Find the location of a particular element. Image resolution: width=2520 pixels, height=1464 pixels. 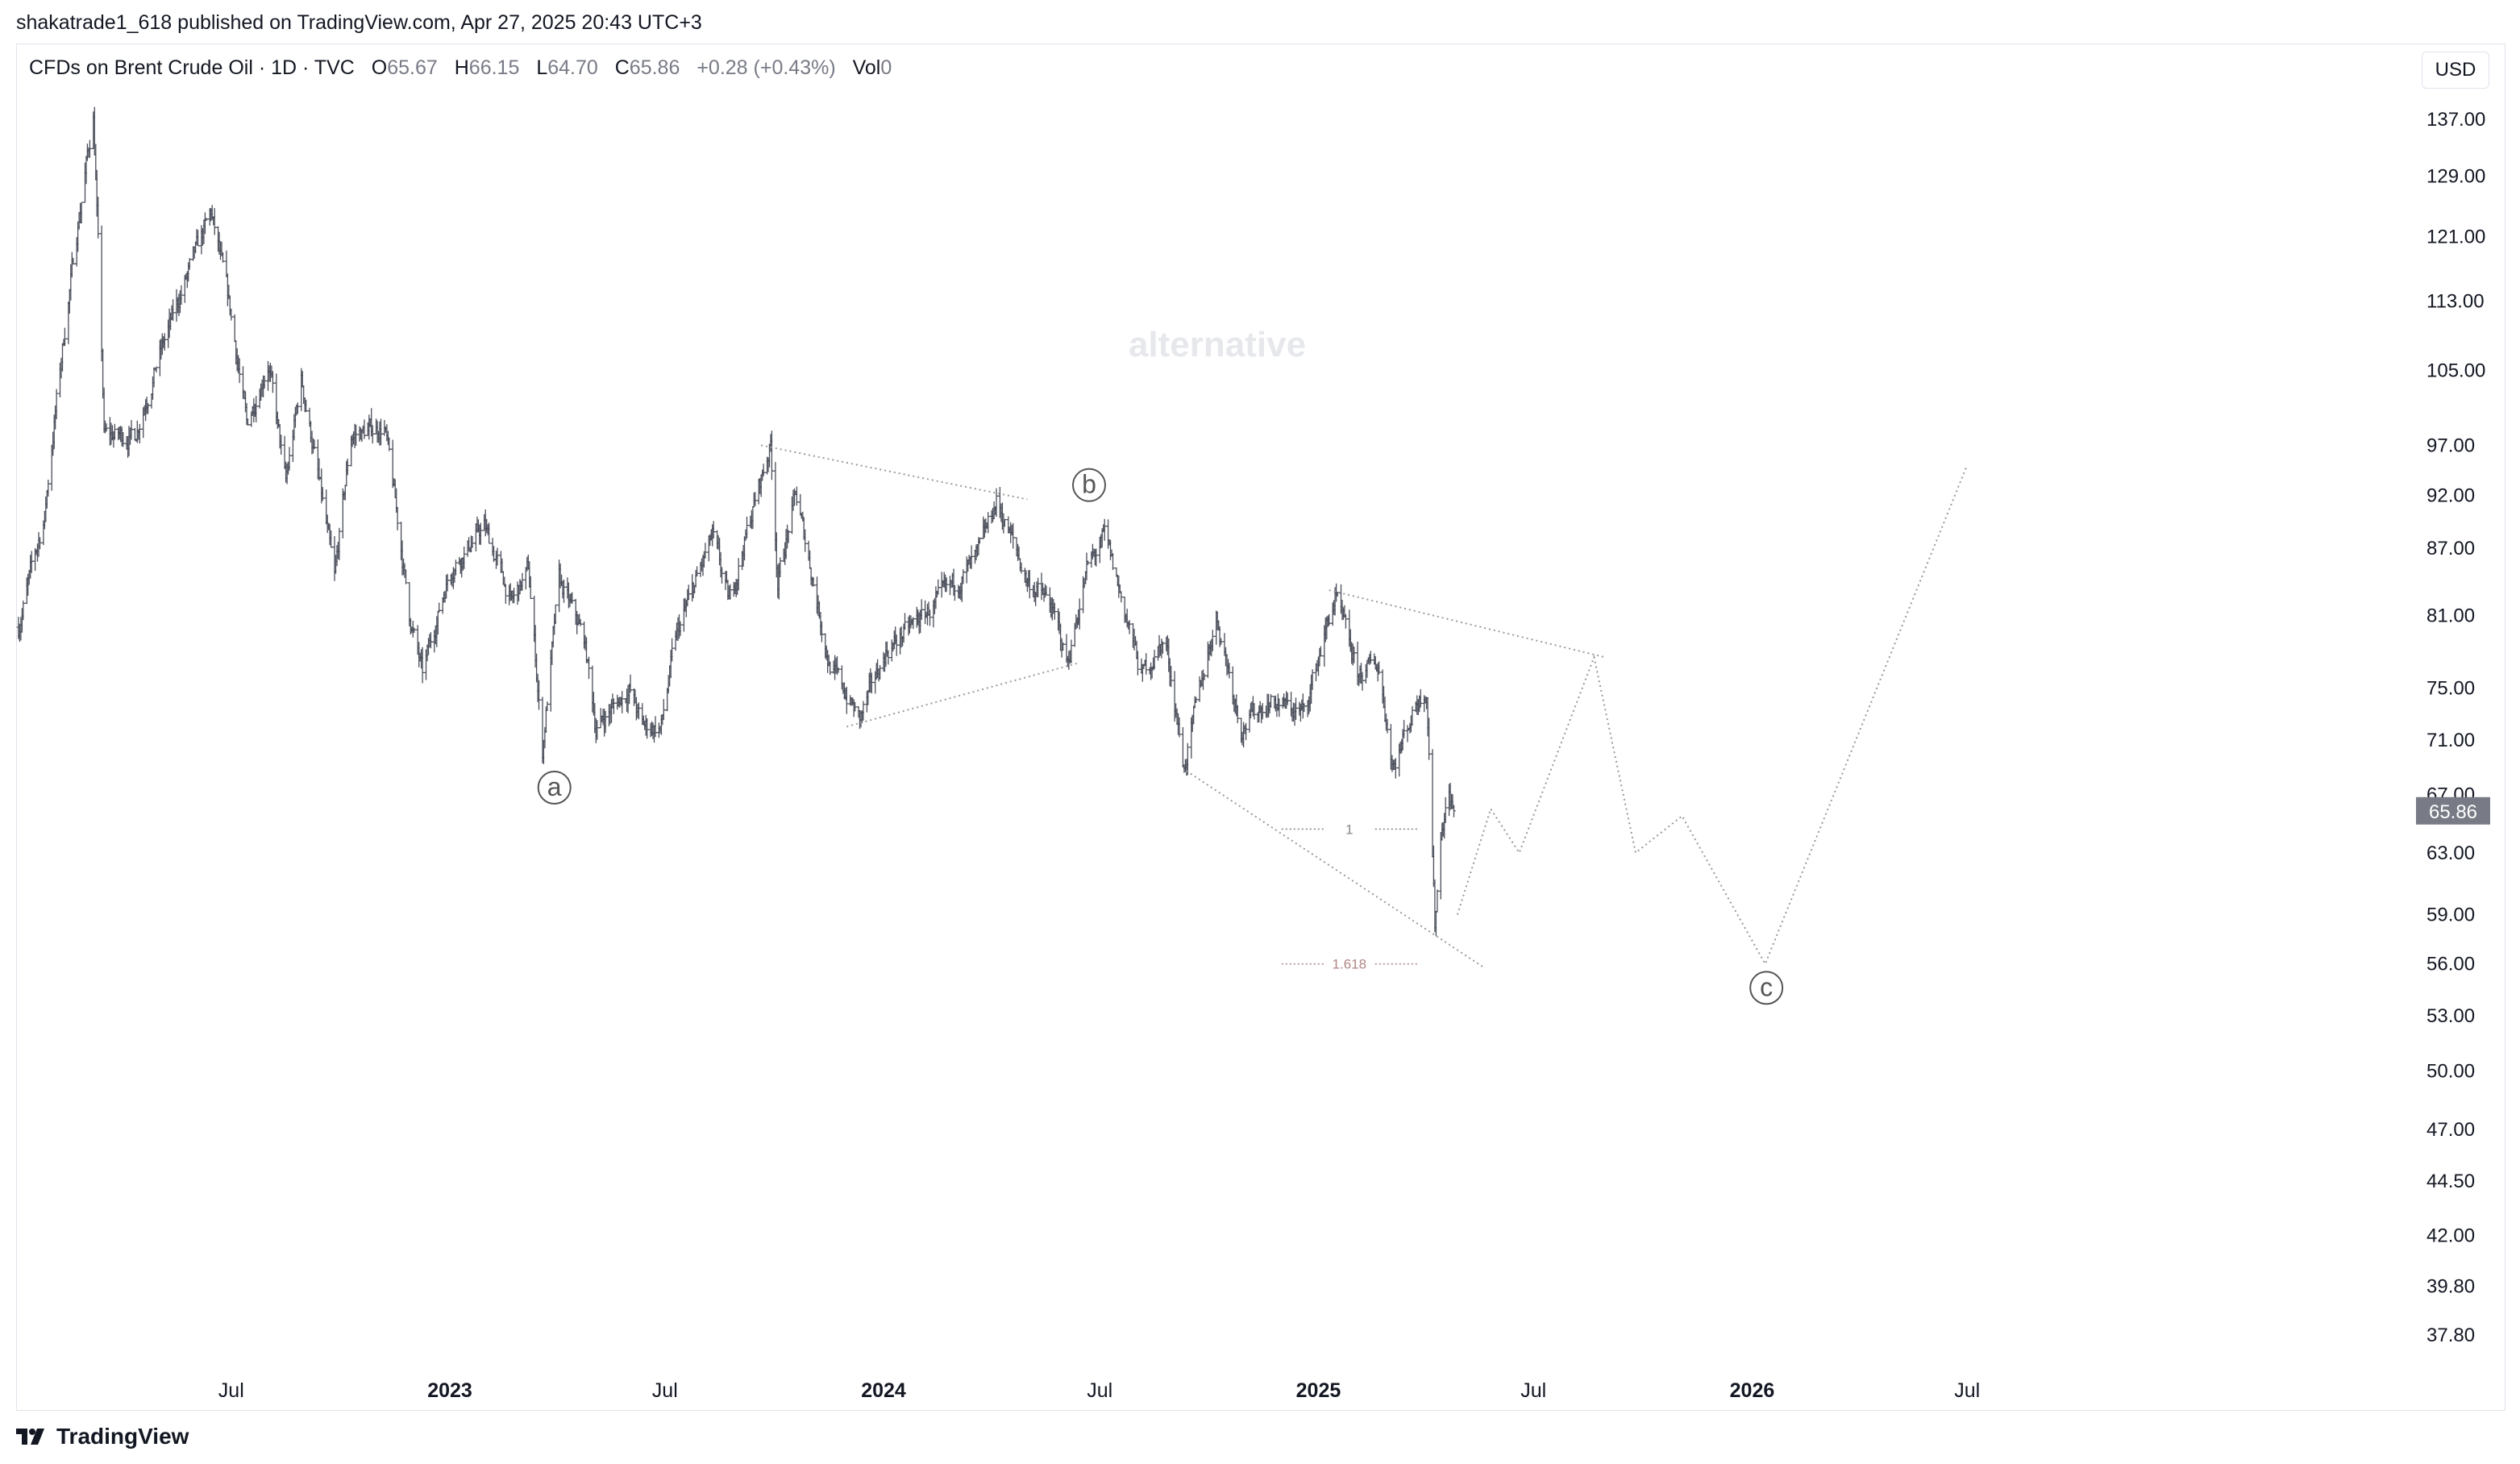

symbol-title: CFDs on Brent Crude Oil · 1D · TVC is located at coordinates (192, 67).